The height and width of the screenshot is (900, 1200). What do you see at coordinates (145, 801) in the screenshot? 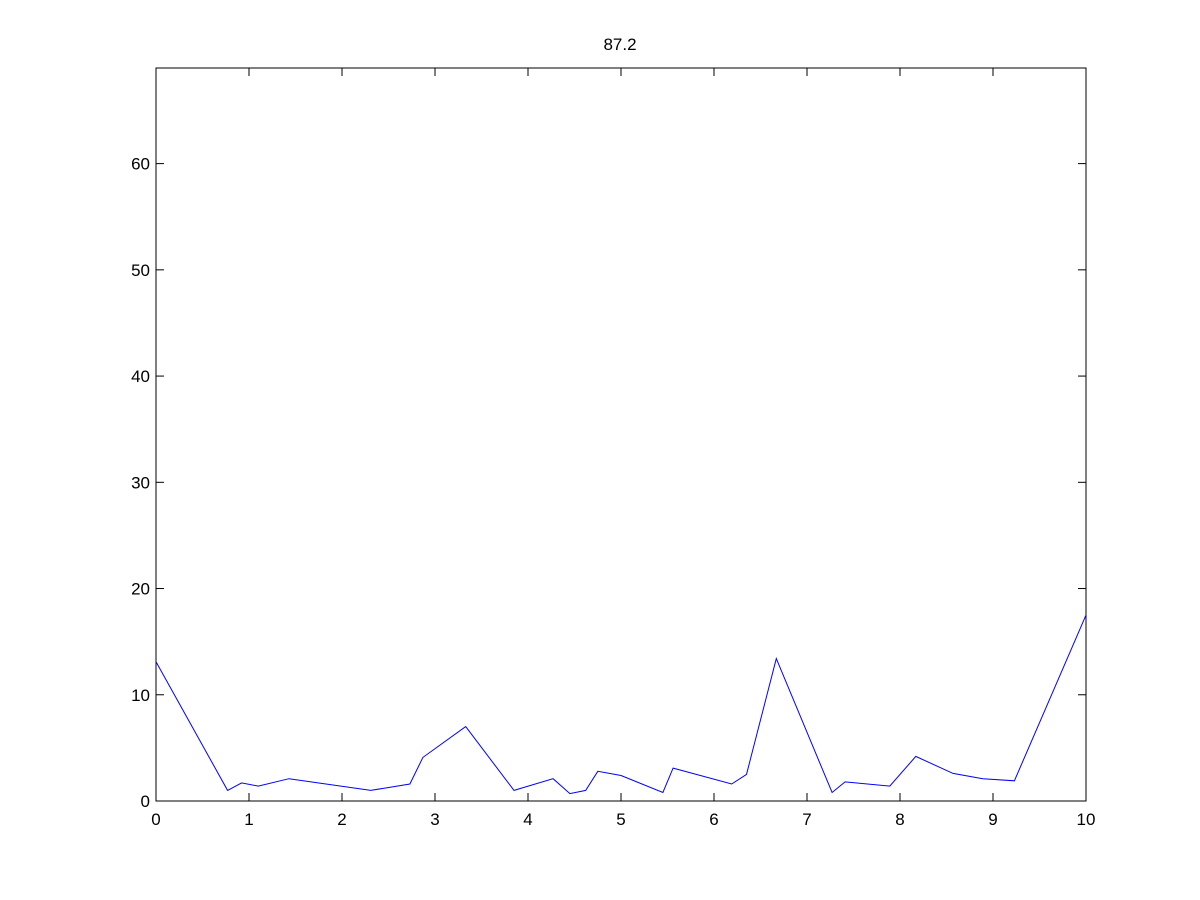
I see `y-tick-label: 0` at bounding box center [145, 801].